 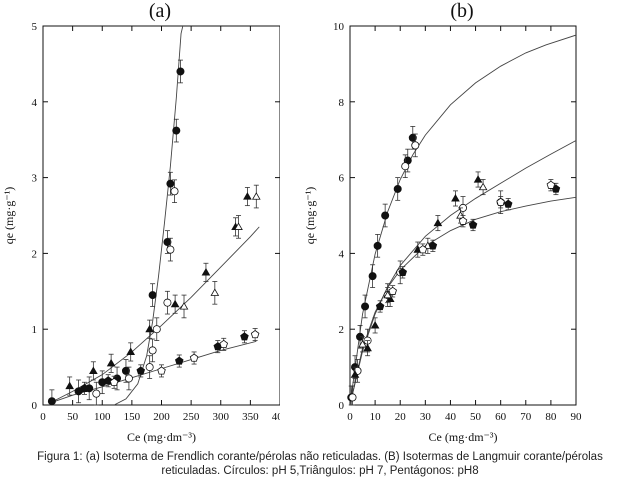 I want to click on y-tick-label: 1, so click(x=35, y=330).